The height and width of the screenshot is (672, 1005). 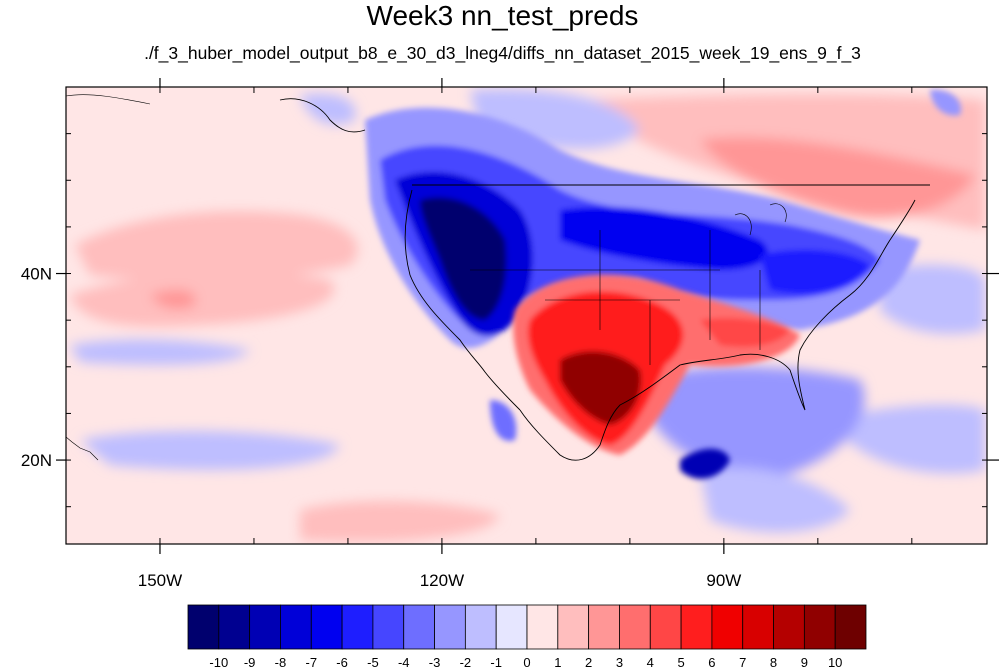 What do you see at coordinates (404, 662) in the screenshot?
I see `colorbar-label: -4` at bounding box center [404, 662].